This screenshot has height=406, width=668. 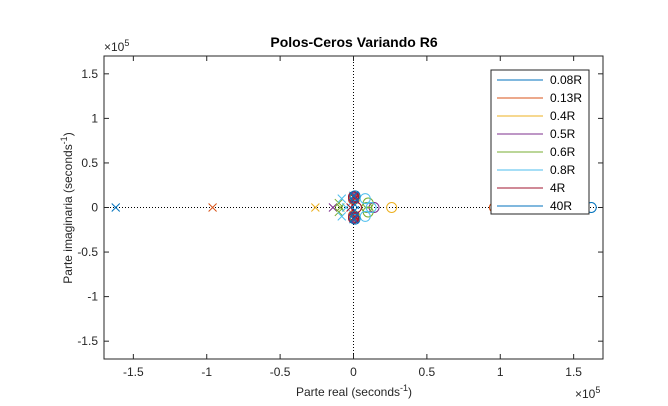 What do you see at coordinates (92, 297) in the screenshot?
I see `y-tick-label: -1` at bounding box center [92, 297].